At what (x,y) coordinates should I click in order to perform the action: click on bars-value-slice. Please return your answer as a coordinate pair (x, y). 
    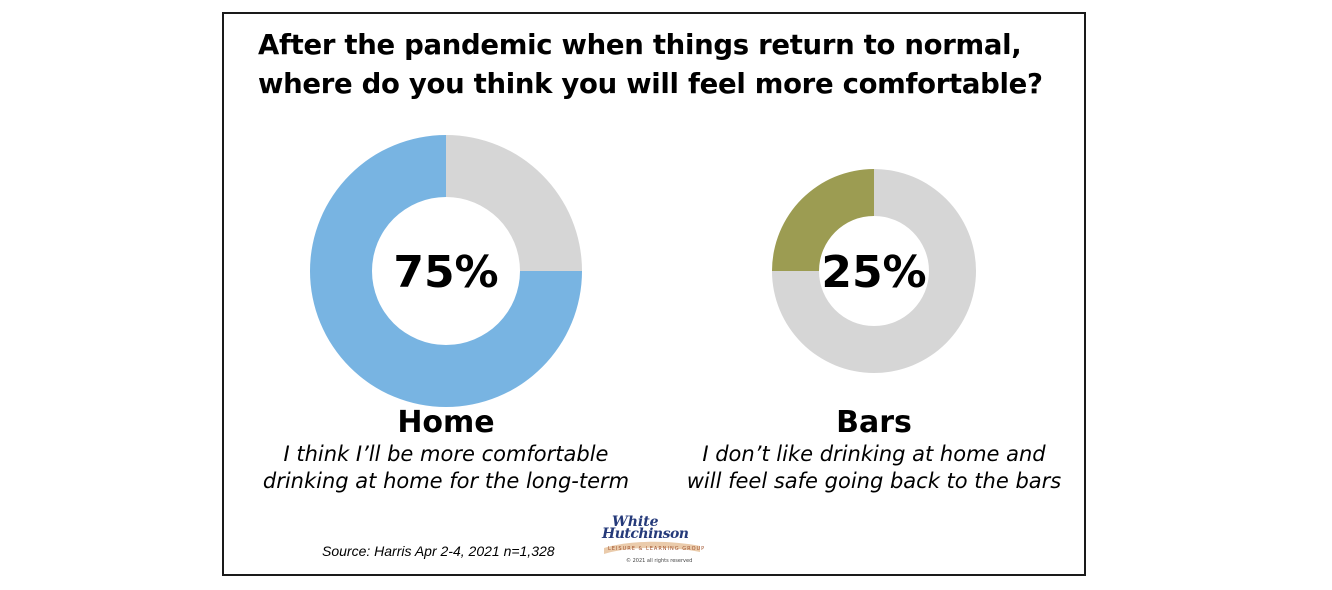
    Looking at the image, I should click on (823, 220).